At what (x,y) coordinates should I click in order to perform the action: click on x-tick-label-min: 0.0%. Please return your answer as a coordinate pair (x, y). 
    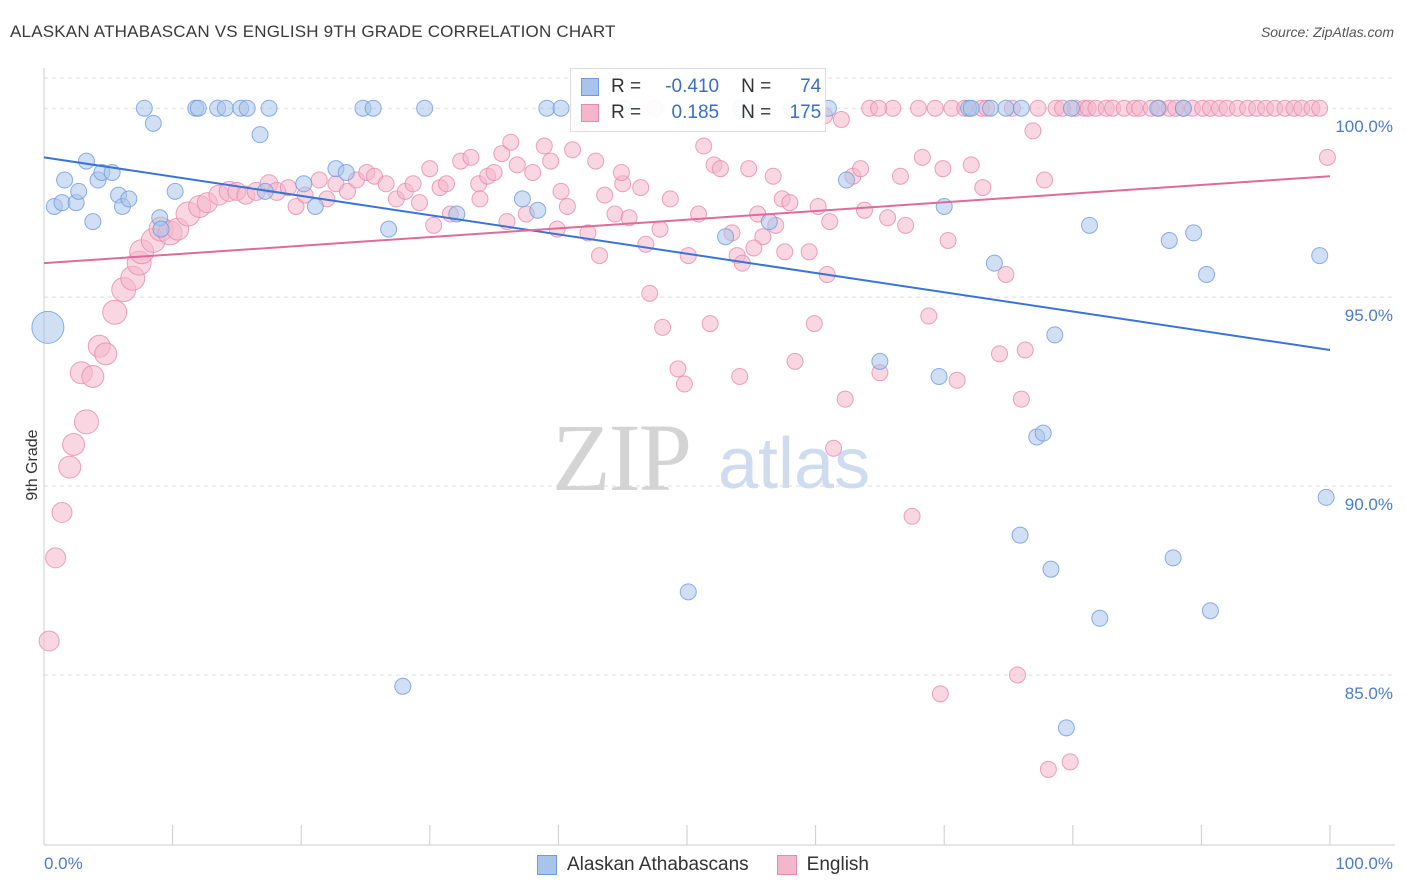
    Looking at the image, I should click on (63, 863).